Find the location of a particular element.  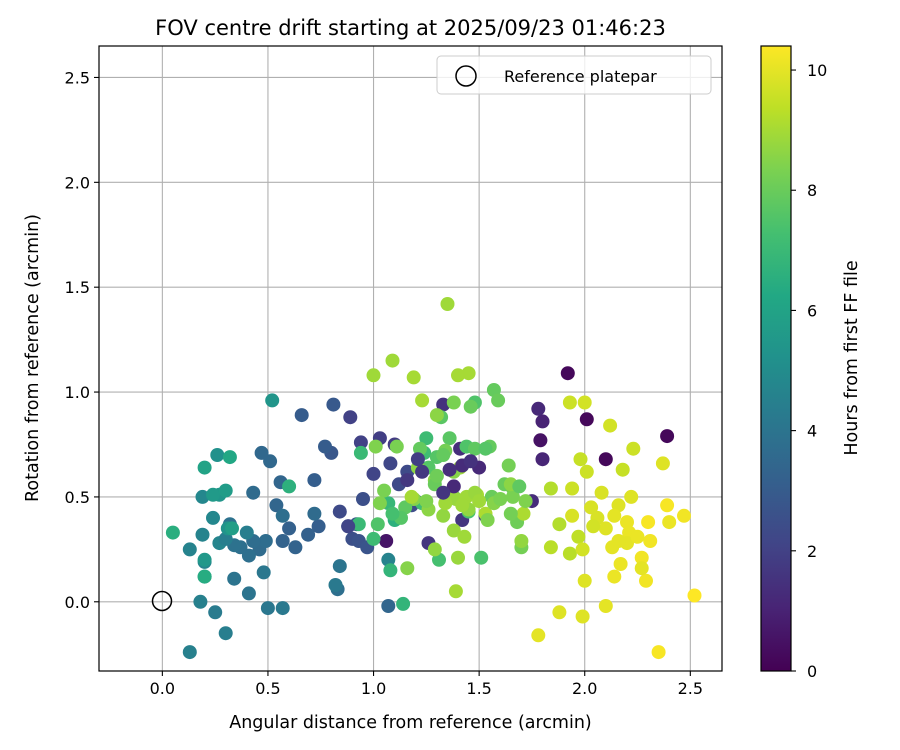

colorbar-tick-label: 0 is located at coordinates (812, 671).